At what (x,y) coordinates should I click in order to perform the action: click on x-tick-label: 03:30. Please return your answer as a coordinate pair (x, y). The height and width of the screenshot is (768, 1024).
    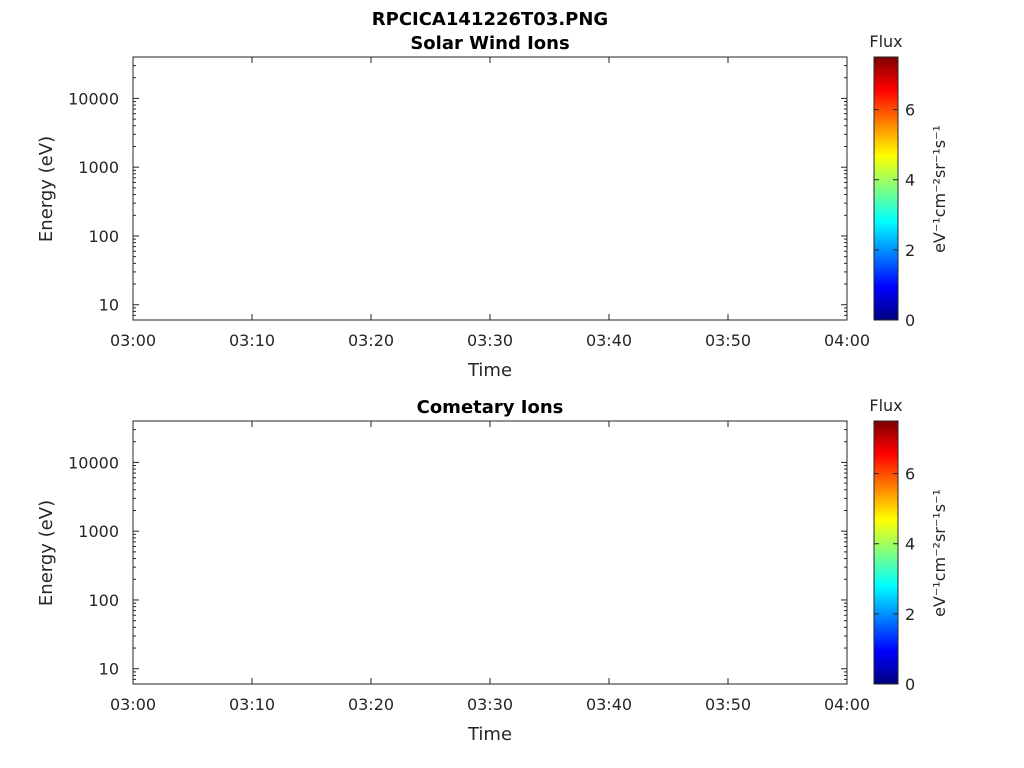
    Looking at the image, I should click on (490, 340).